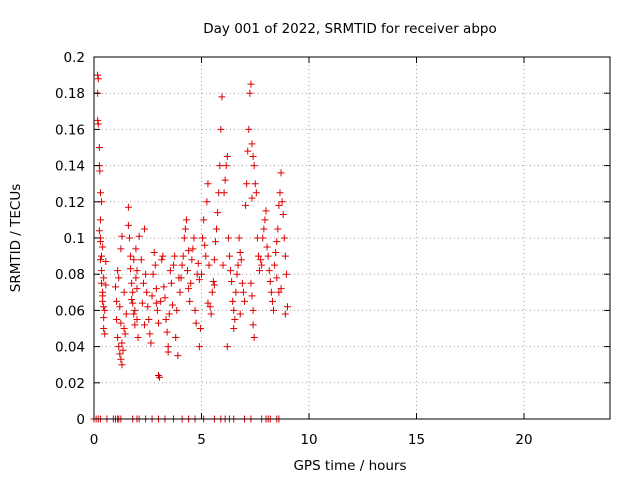 This screenshot has height=480, width=640. What do you see at coordinates (70, 94) in the screenshot?
I see `y-tick-label: 0.18` at bounding box center [70, 94].